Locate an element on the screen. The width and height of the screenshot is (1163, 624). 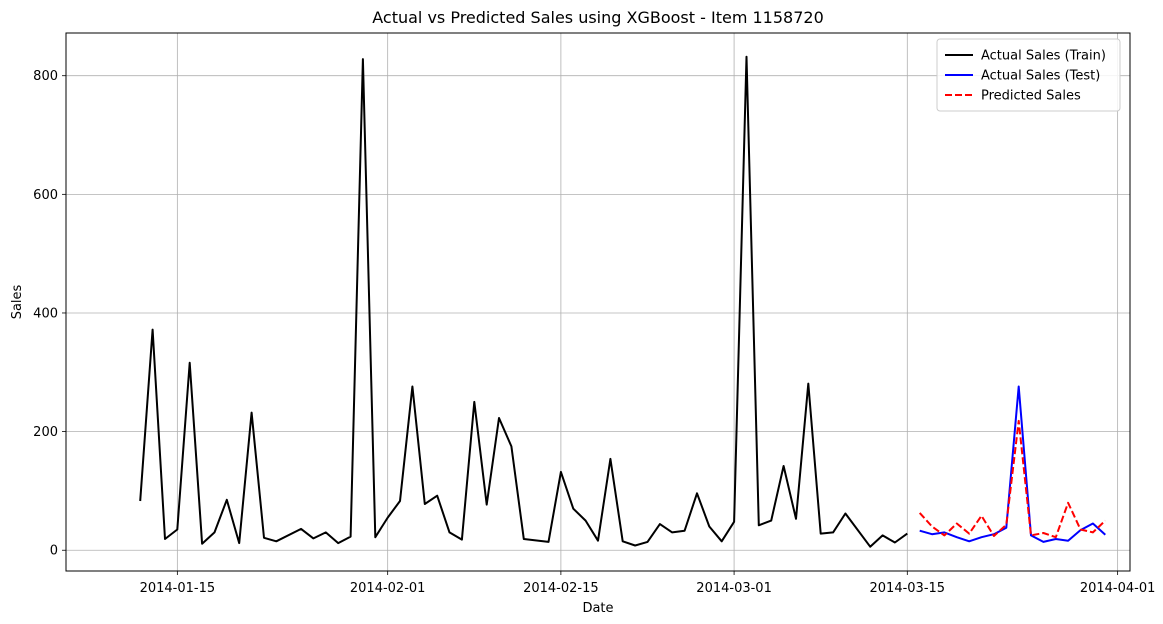
x-tick-label: 2014-04-01 is located at coordinates (1118, 588).